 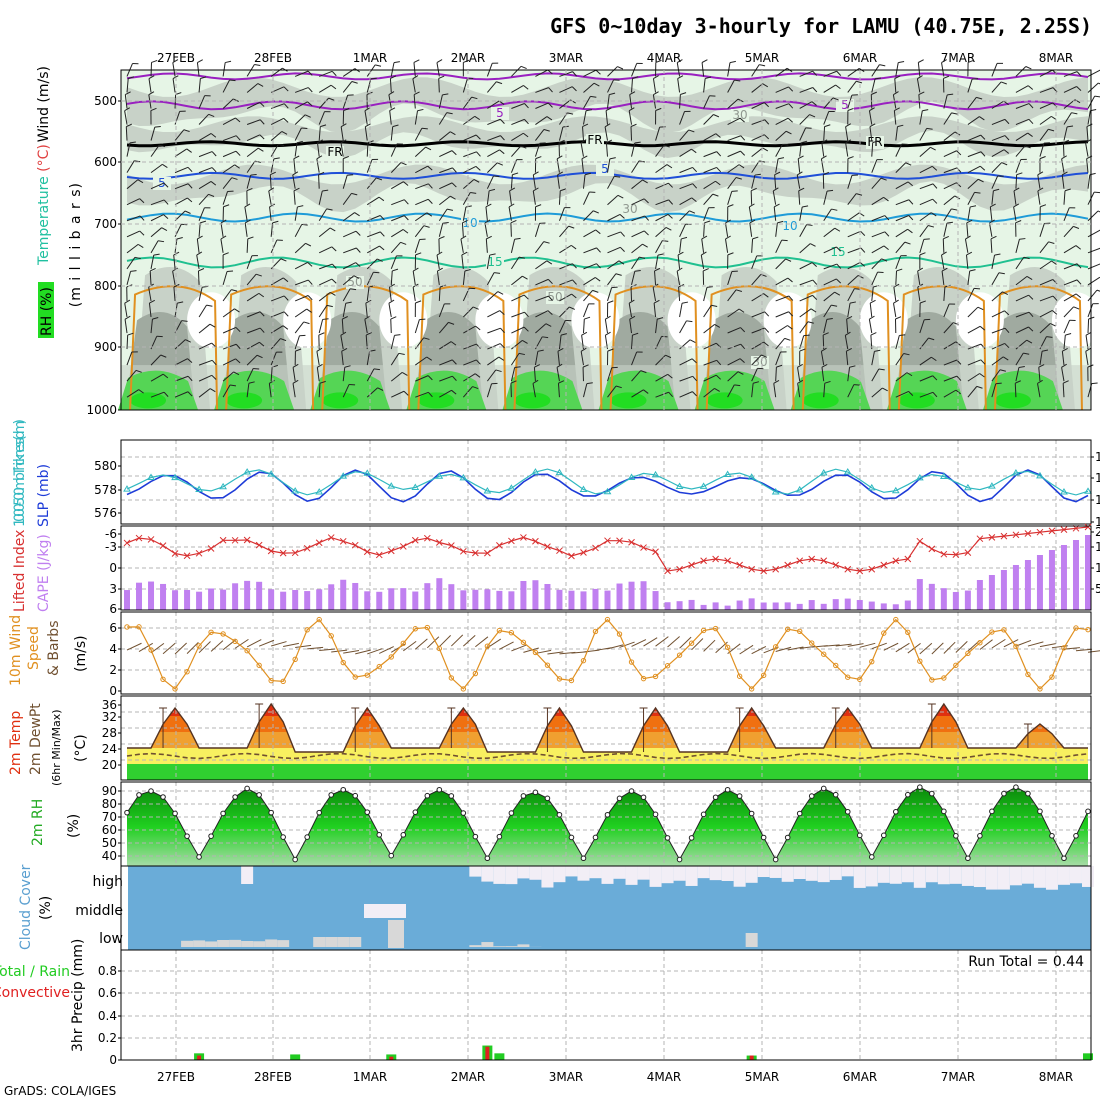 What do you see at coordinates (482, 642) in the screenshot?
I see `wind10m-barb` at bounding box center [482, 642].